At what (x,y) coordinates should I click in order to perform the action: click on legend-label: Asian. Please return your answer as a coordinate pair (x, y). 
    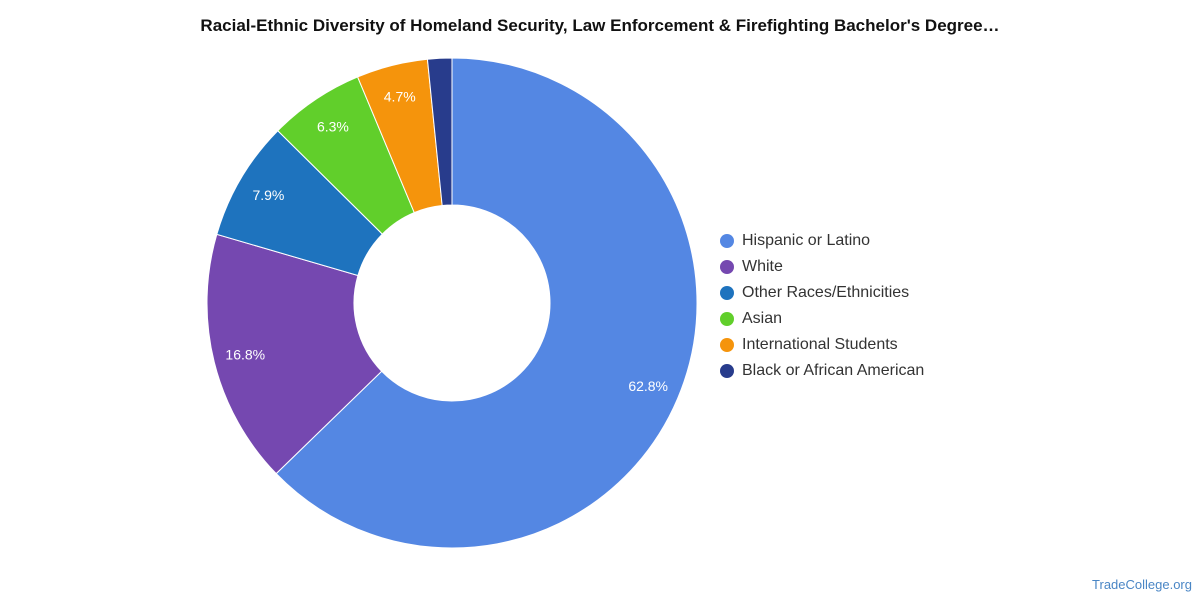
    Looking at the image, I should click on (762, 318).